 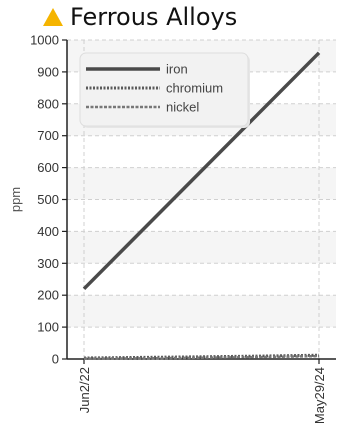 I want to click on y-tick-label: 600, so click(x=48, y=167).